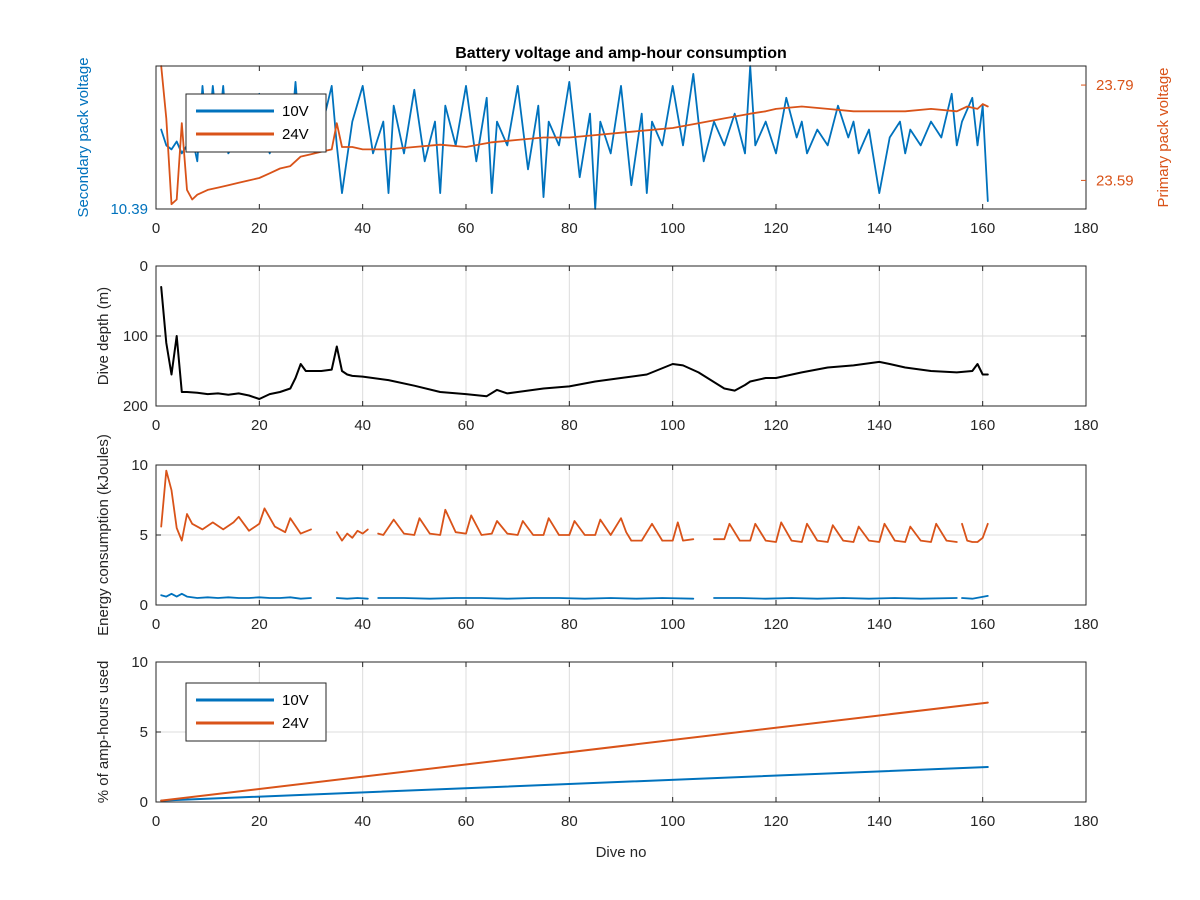 This screenshot has width=1200, height=900. Describe the element at coordinates (879, 425) in the screenshot. I see `depth-xtick-label: 140` at that location.